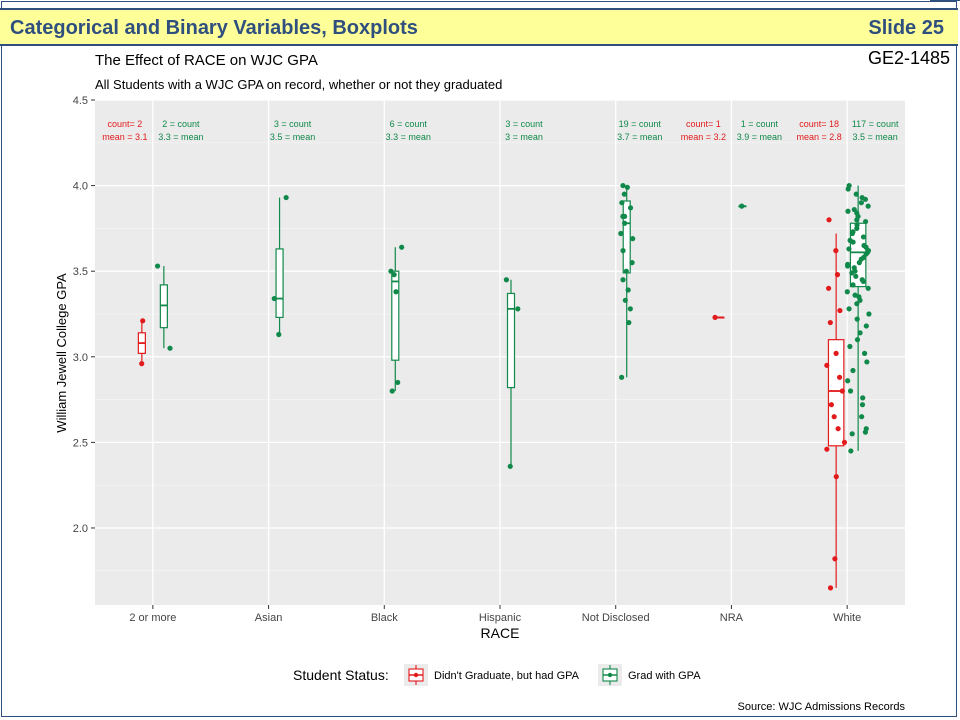 The width and height of the screenshot is (960, 720). What do you see at coordinates (760, 124) in the screenshot?
I see `count-label-grad-with-gpa-nra: 1 = count` at bounding box center [760, 124].